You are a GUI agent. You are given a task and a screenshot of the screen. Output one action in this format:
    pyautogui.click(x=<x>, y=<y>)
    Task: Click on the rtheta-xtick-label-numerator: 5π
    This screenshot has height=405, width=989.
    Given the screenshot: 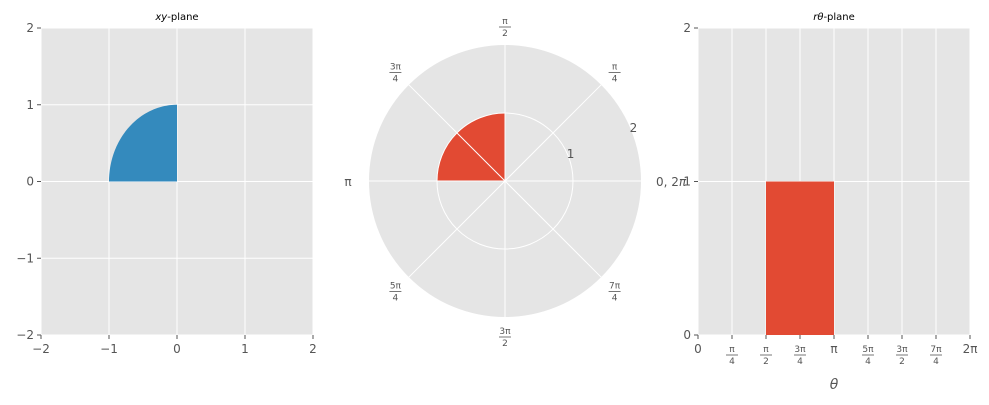 What is the action you would take?
    pyautogui.click(x=868, y=350)
    